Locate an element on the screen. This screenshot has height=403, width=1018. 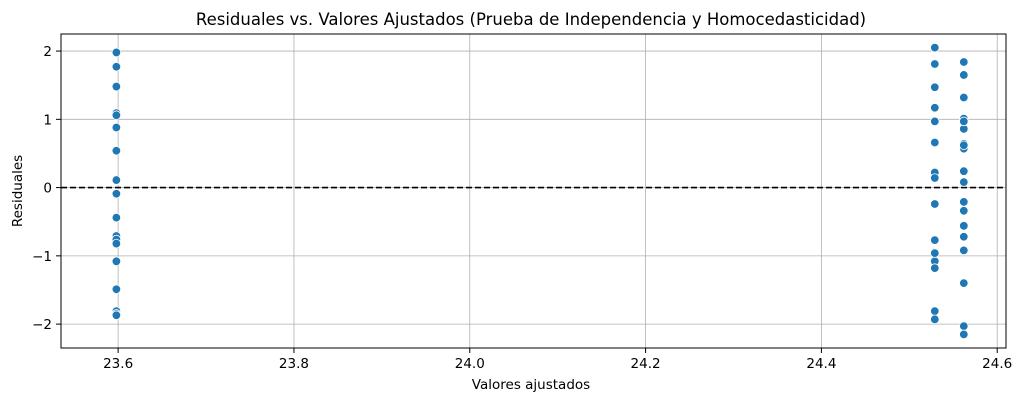
y-axis-label: Residuales is located at coordinates (18, 191).